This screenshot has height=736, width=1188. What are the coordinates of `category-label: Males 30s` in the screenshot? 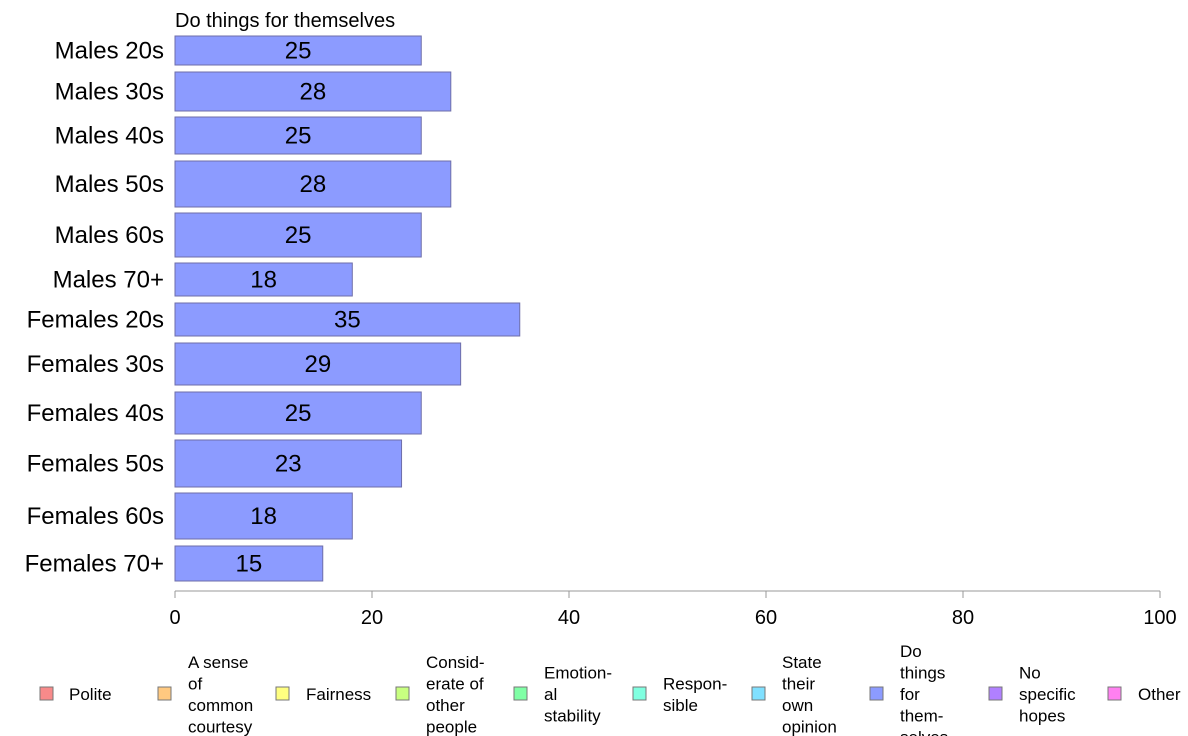 It's located at (109, 92).